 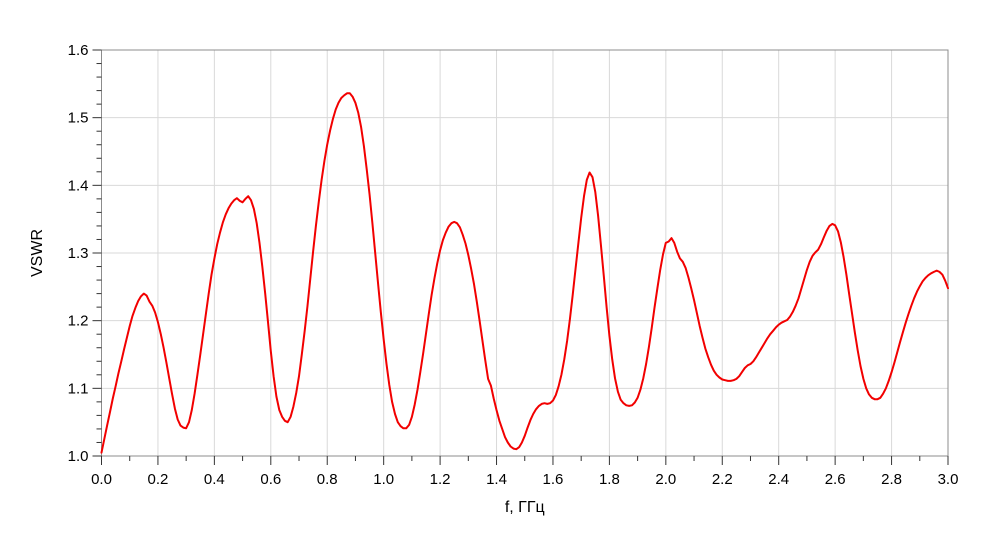 What do you see at coordinates (383, 479) in the screenshot?
I see `x-tick-label: 1.0` at bounding box center [383, 479].